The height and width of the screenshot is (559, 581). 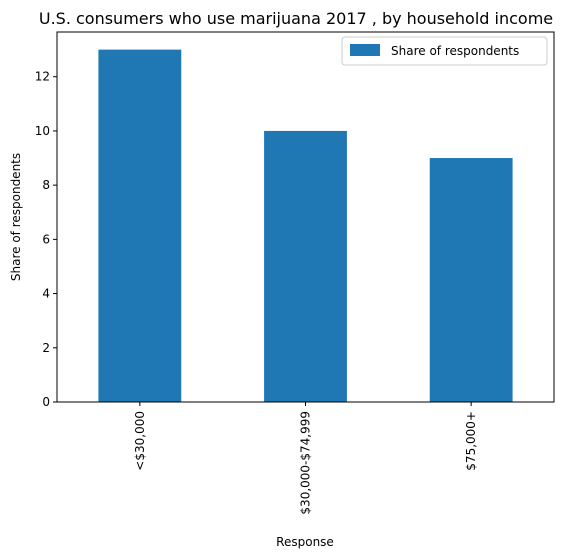 I want to click on x-axis: <$30,000 $30,000-$74,999 $75,000+, so click(x=305, y=458).